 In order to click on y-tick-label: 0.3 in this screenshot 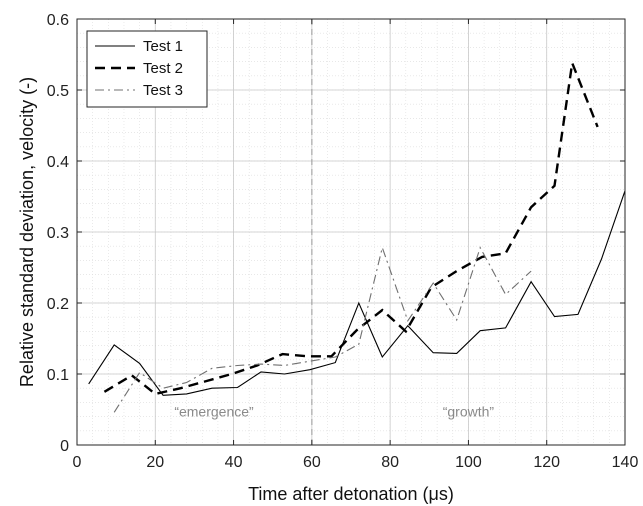, I will do `click(58, 233)`.